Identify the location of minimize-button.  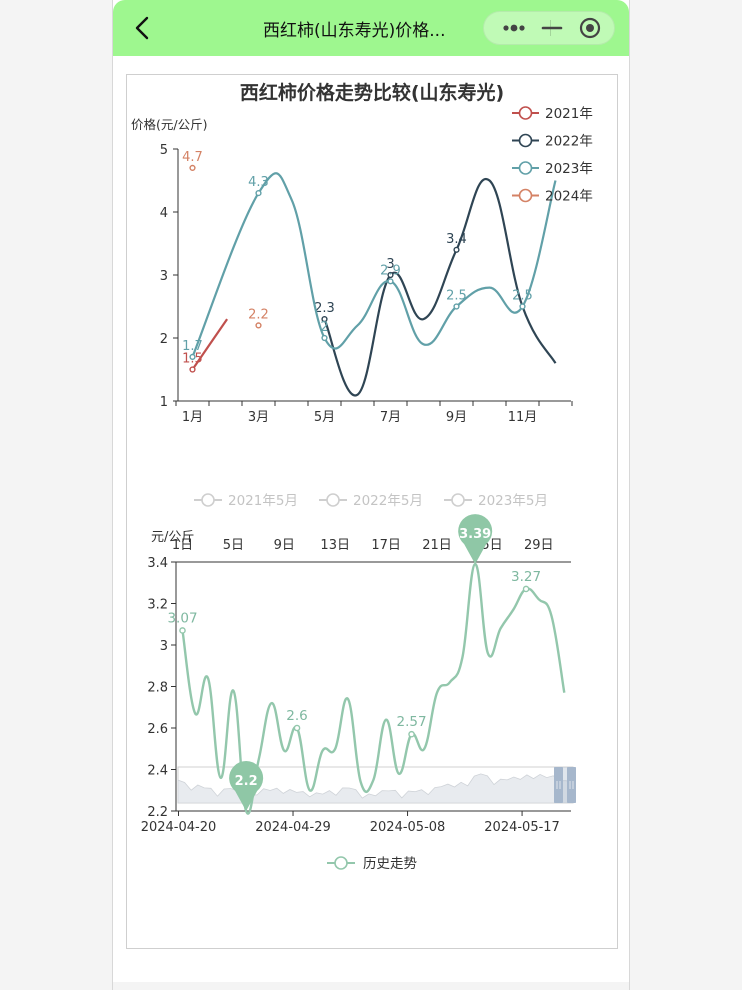
(552, 28).